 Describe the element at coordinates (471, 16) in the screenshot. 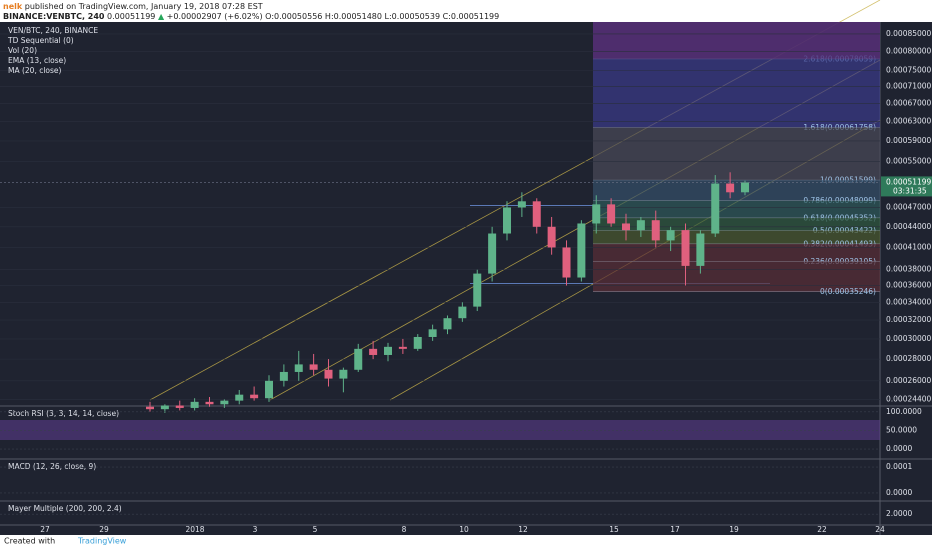

I see `close: C:0.00051199` at that location.